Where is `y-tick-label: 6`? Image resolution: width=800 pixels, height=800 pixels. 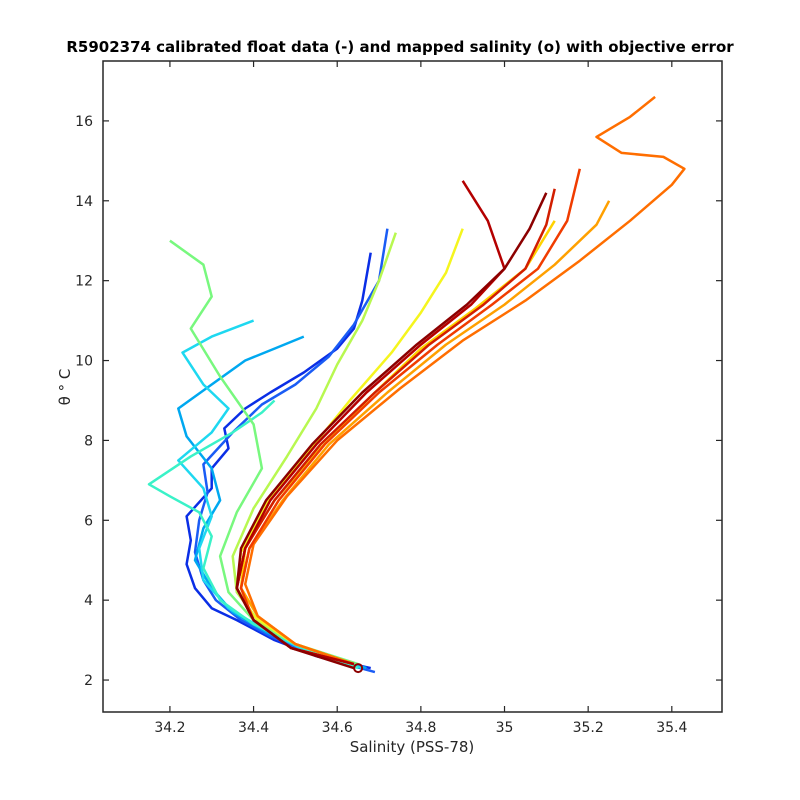 y-tick-label: 6 is located at coordinates (88, 521).